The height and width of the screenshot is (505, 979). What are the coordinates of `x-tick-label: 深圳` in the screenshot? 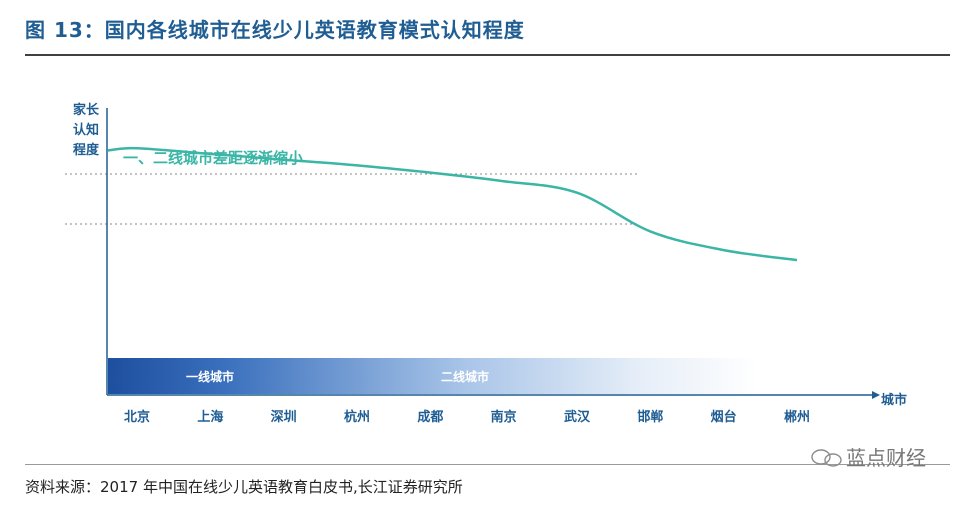 It's located at (284, 417).